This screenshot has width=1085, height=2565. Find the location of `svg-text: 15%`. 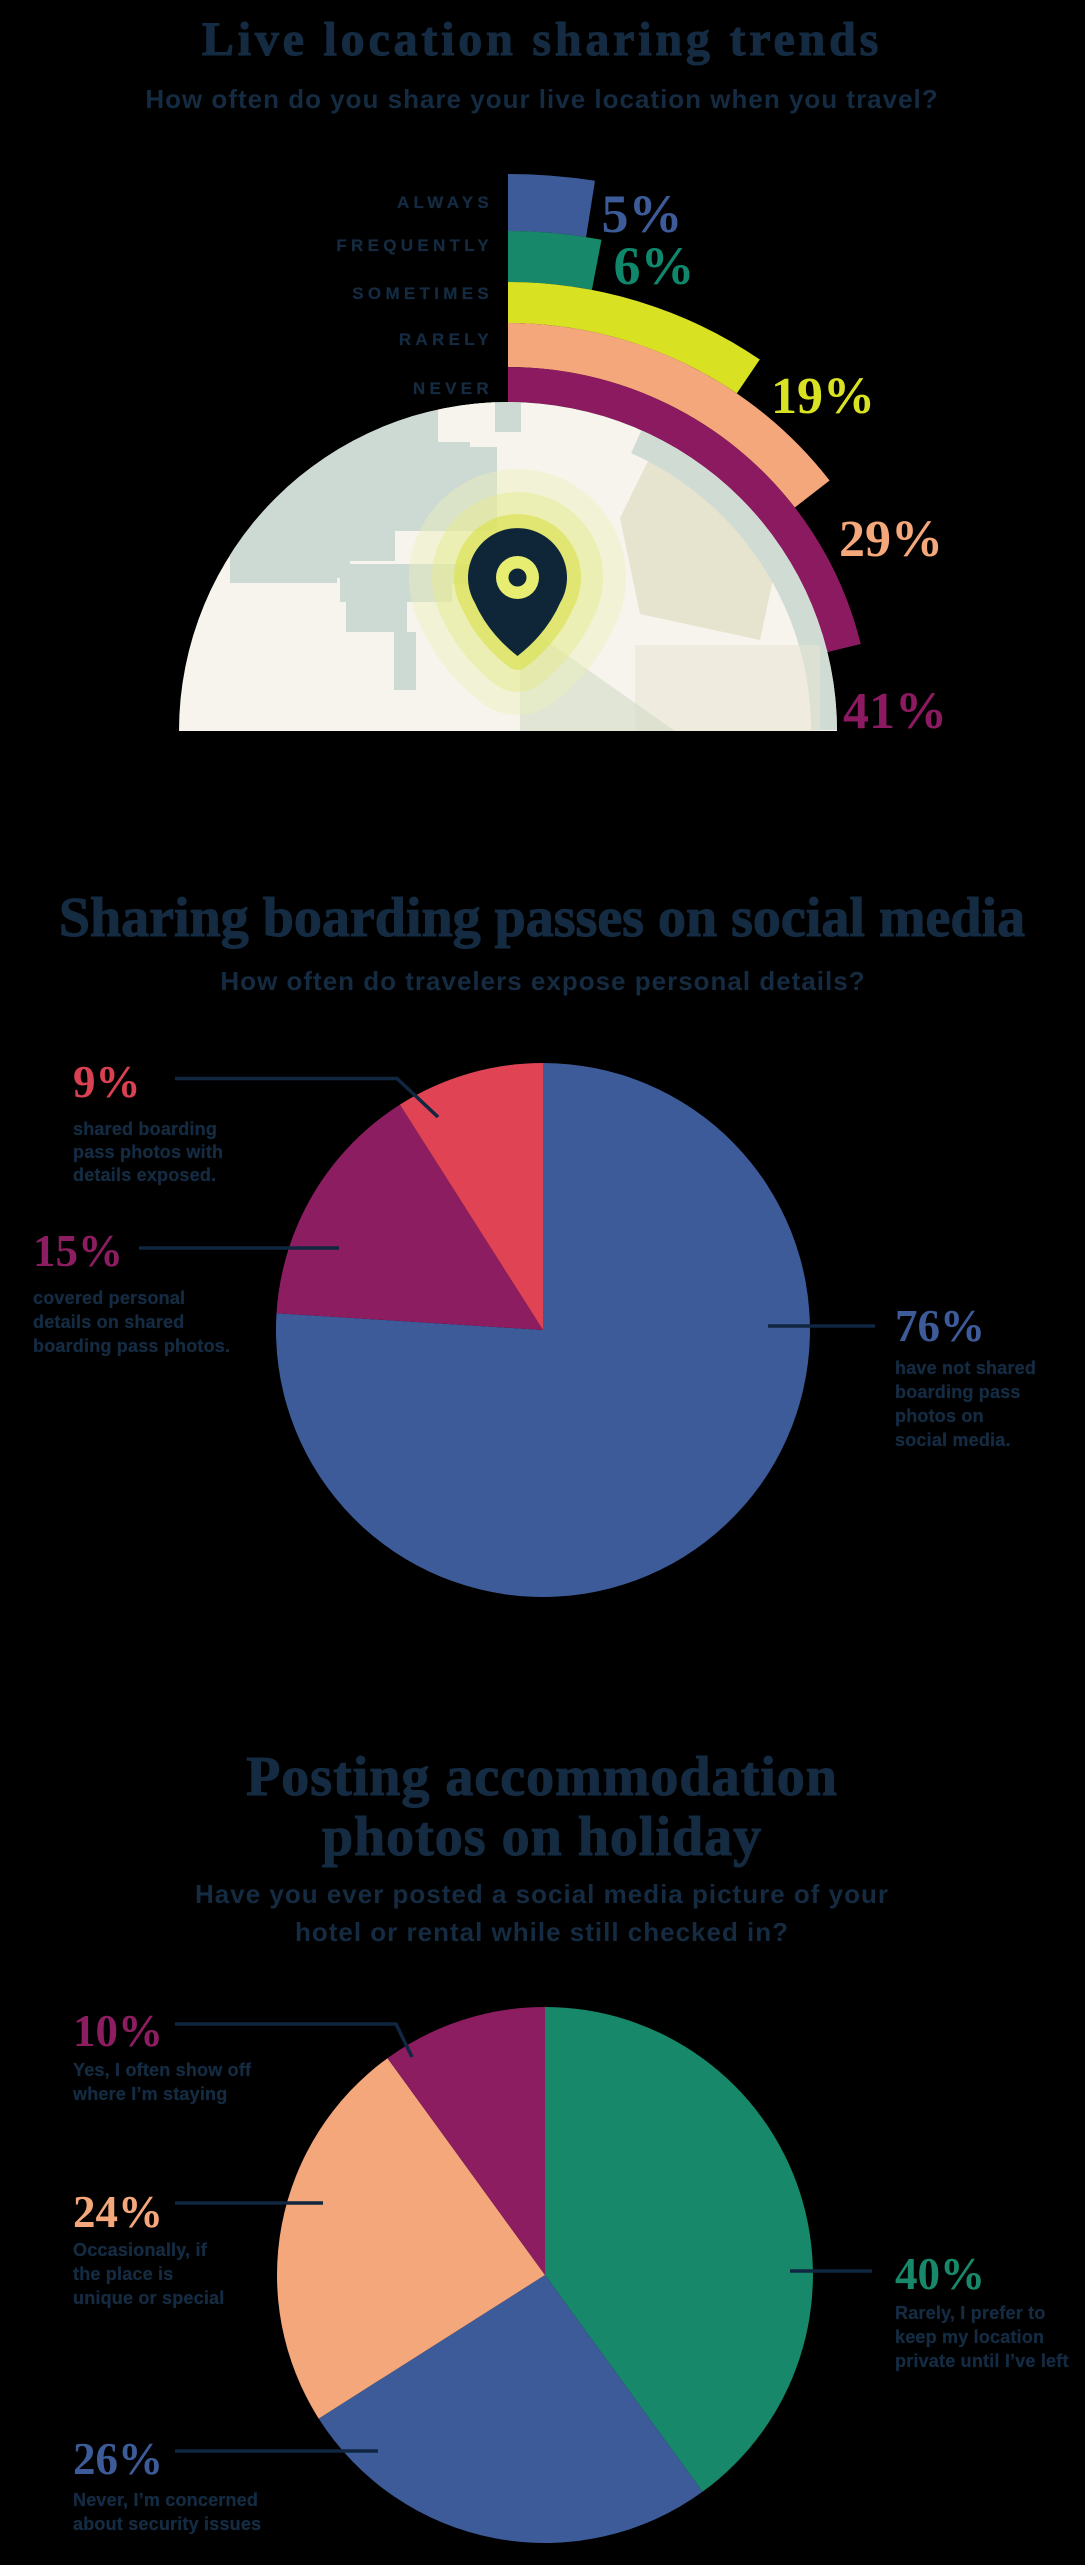

svg-text: 15% is located at coordinates (78, 1251).